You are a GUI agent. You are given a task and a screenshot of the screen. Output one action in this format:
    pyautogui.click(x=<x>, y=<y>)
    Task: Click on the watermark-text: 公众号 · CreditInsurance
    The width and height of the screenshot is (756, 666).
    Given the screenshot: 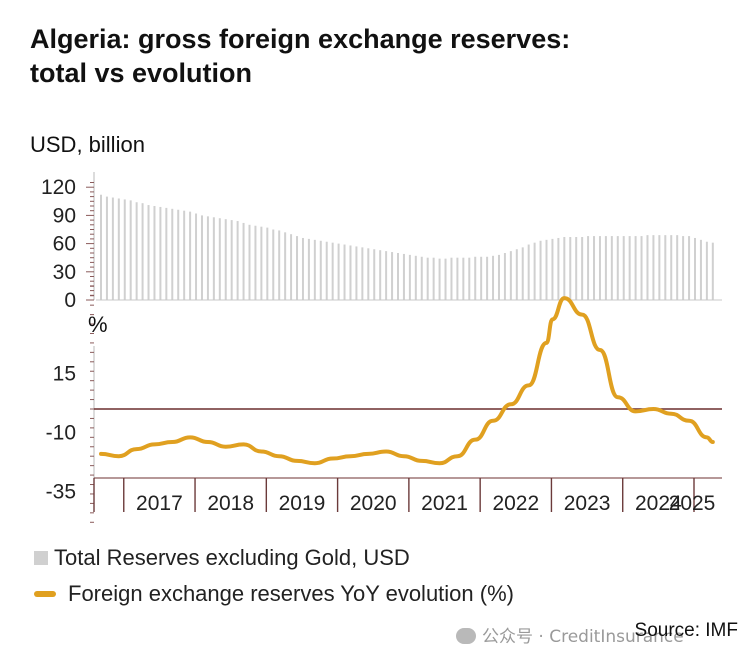 What is the action you would take?
    pyautogui.click(x=583, y=637)
    